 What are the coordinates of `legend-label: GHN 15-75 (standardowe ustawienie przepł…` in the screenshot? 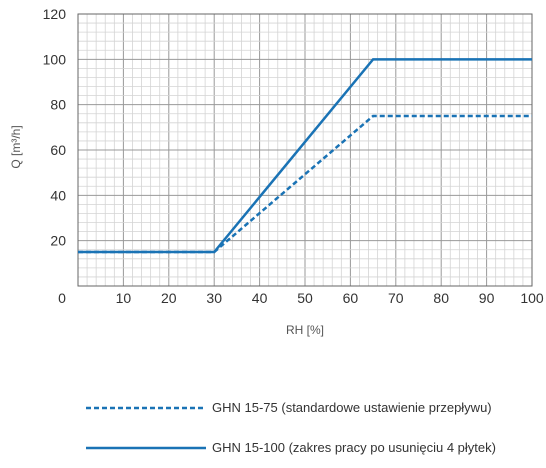 It's located at (352, 407).